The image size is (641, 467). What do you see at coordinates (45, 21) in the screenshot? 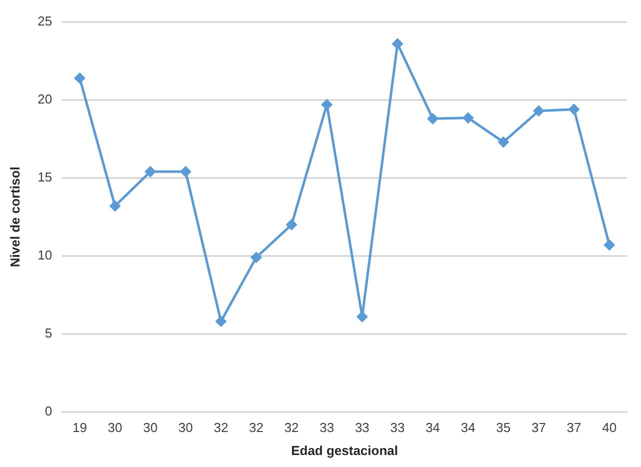
I see `y-tick-label: 25` at bounding box center [45, 21].